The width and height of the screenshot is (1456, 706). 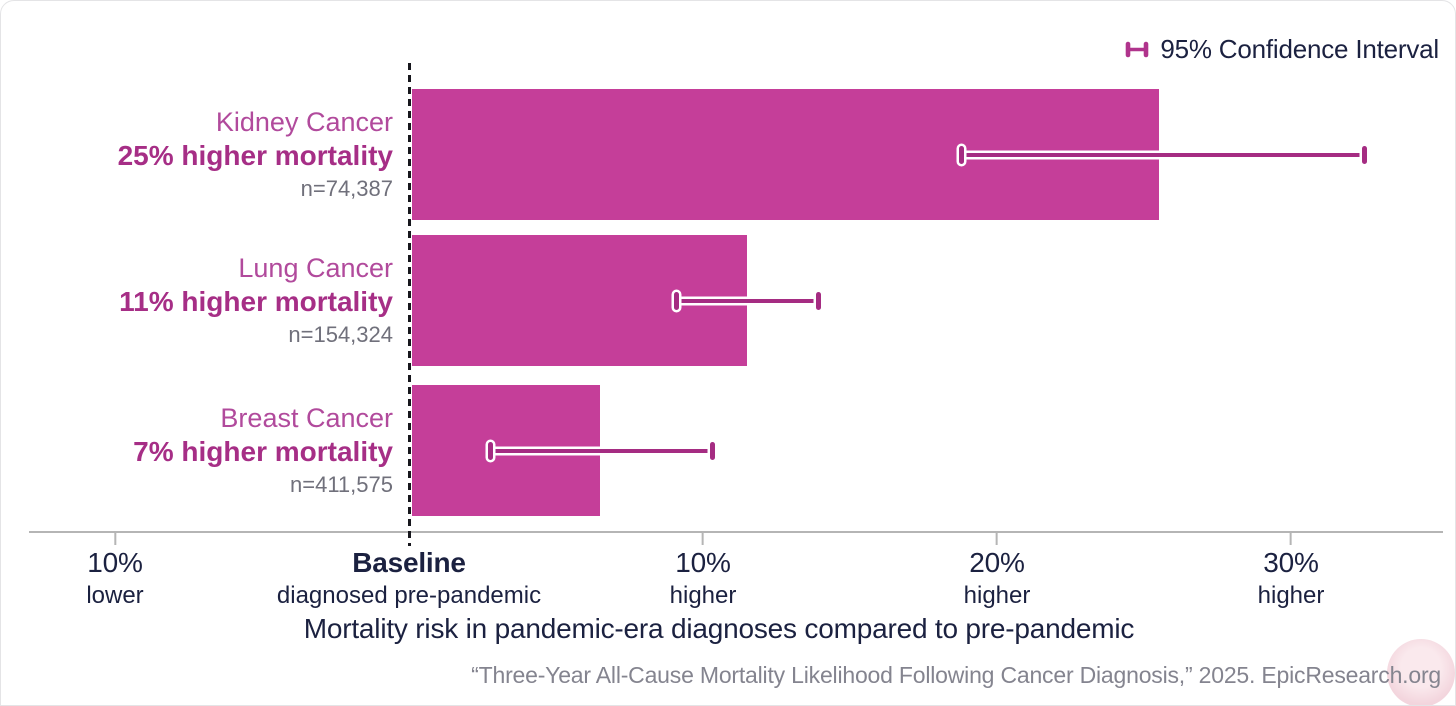 I want to click on value-label: 7% higher mortality, so click(x=263, y=451).